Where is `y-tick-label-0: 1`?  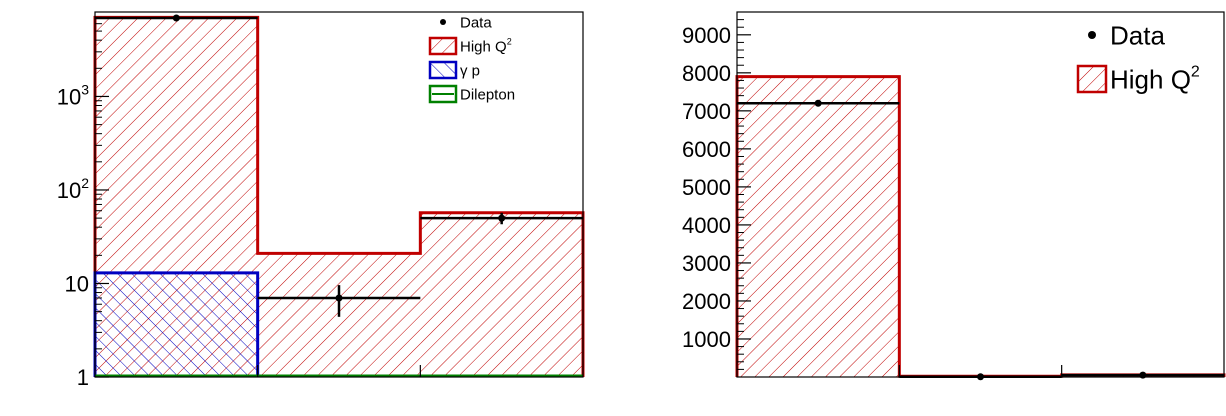
y-tick-label-0: 1 is located at coordinates (83, 377).